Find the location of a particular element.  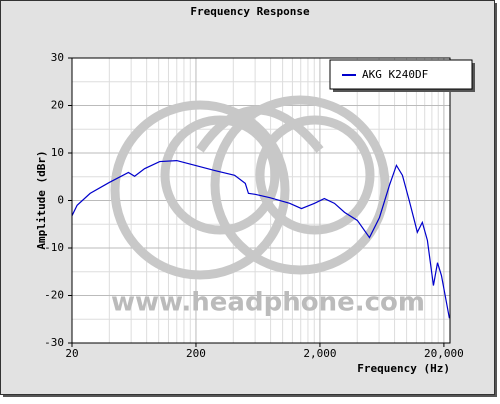

y-tick-label: -10 is located at coordinates (54, 247).